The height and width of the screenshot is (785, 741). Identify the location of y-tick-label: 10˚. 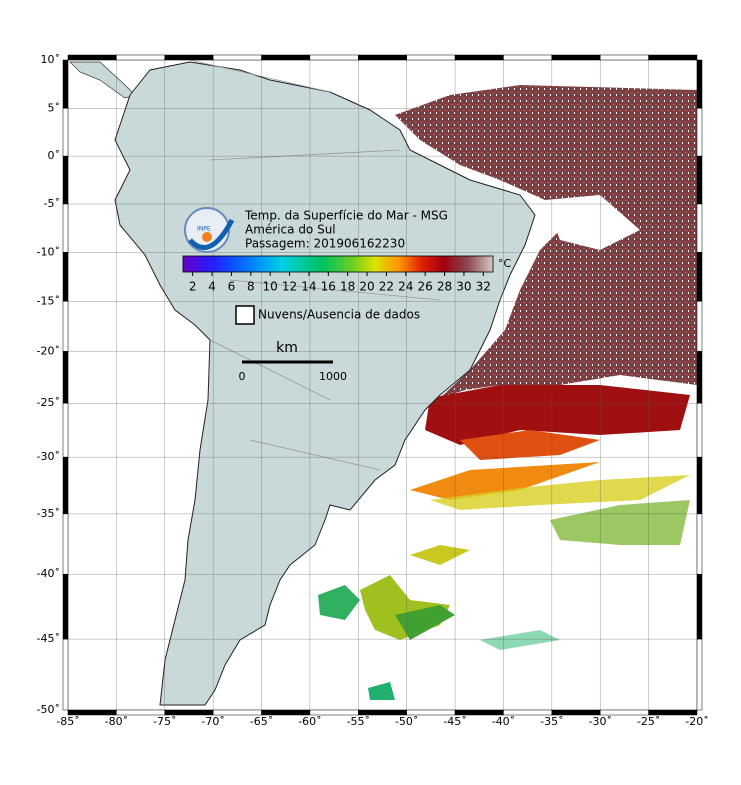
(51, 59).